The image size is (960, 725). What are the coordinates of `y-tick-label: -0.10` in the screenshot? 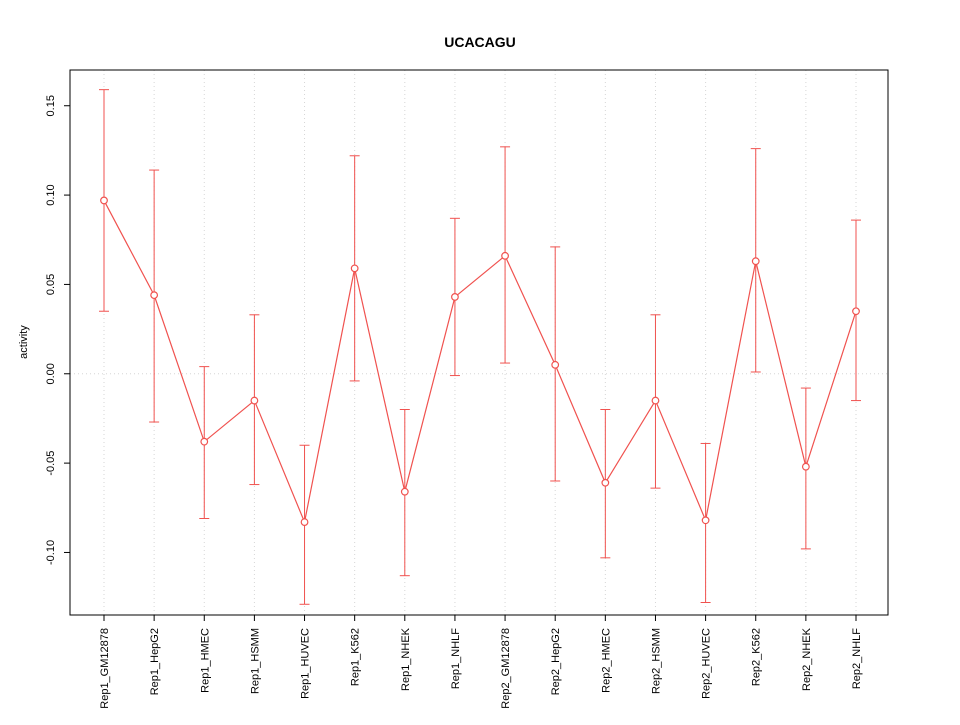 It's located at (51, 552).